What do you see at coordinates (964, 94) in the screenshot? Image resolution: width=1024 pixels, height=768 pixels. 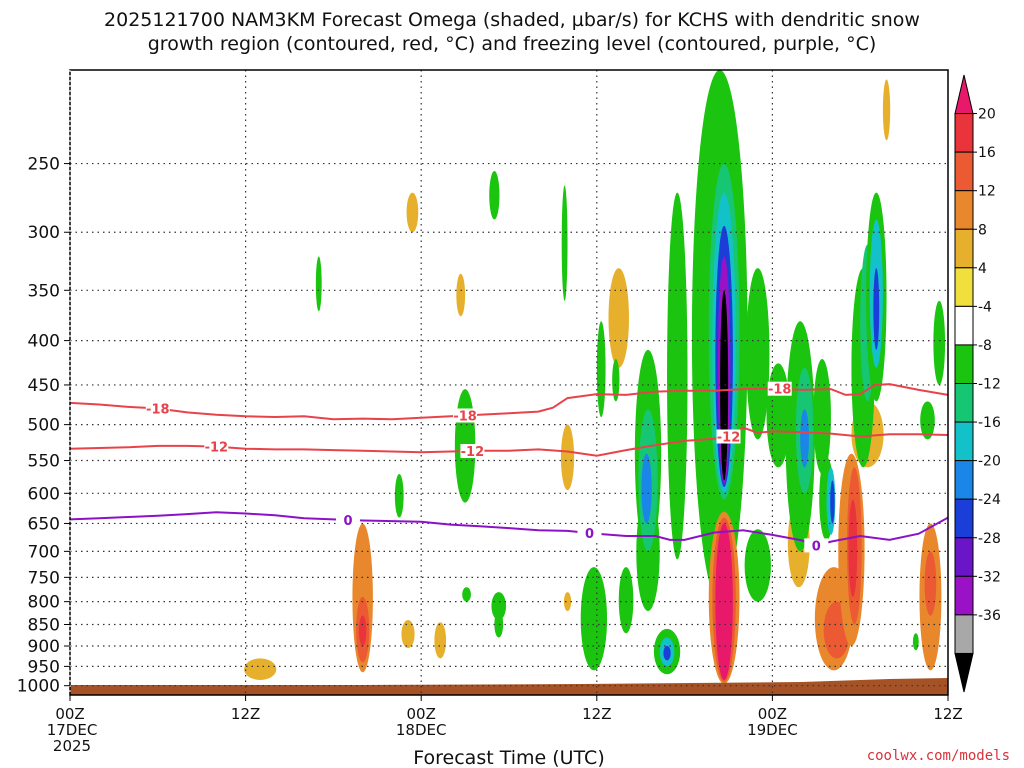 I see `colorbar-top-arrow` at bounding box center [964, 94].